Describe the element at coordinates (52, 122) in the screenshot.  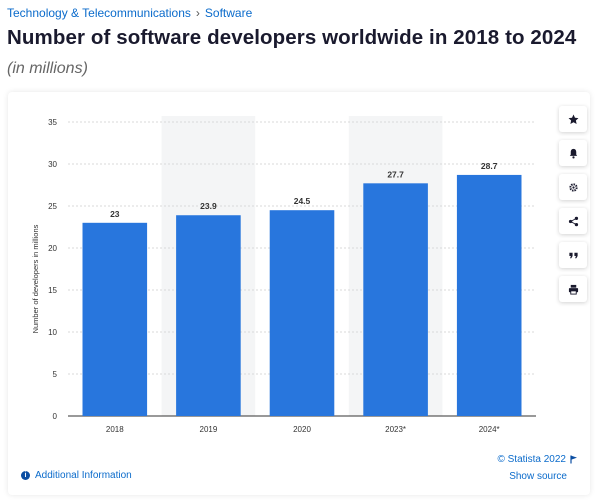
I see `y-tick-label: 35` at that location.